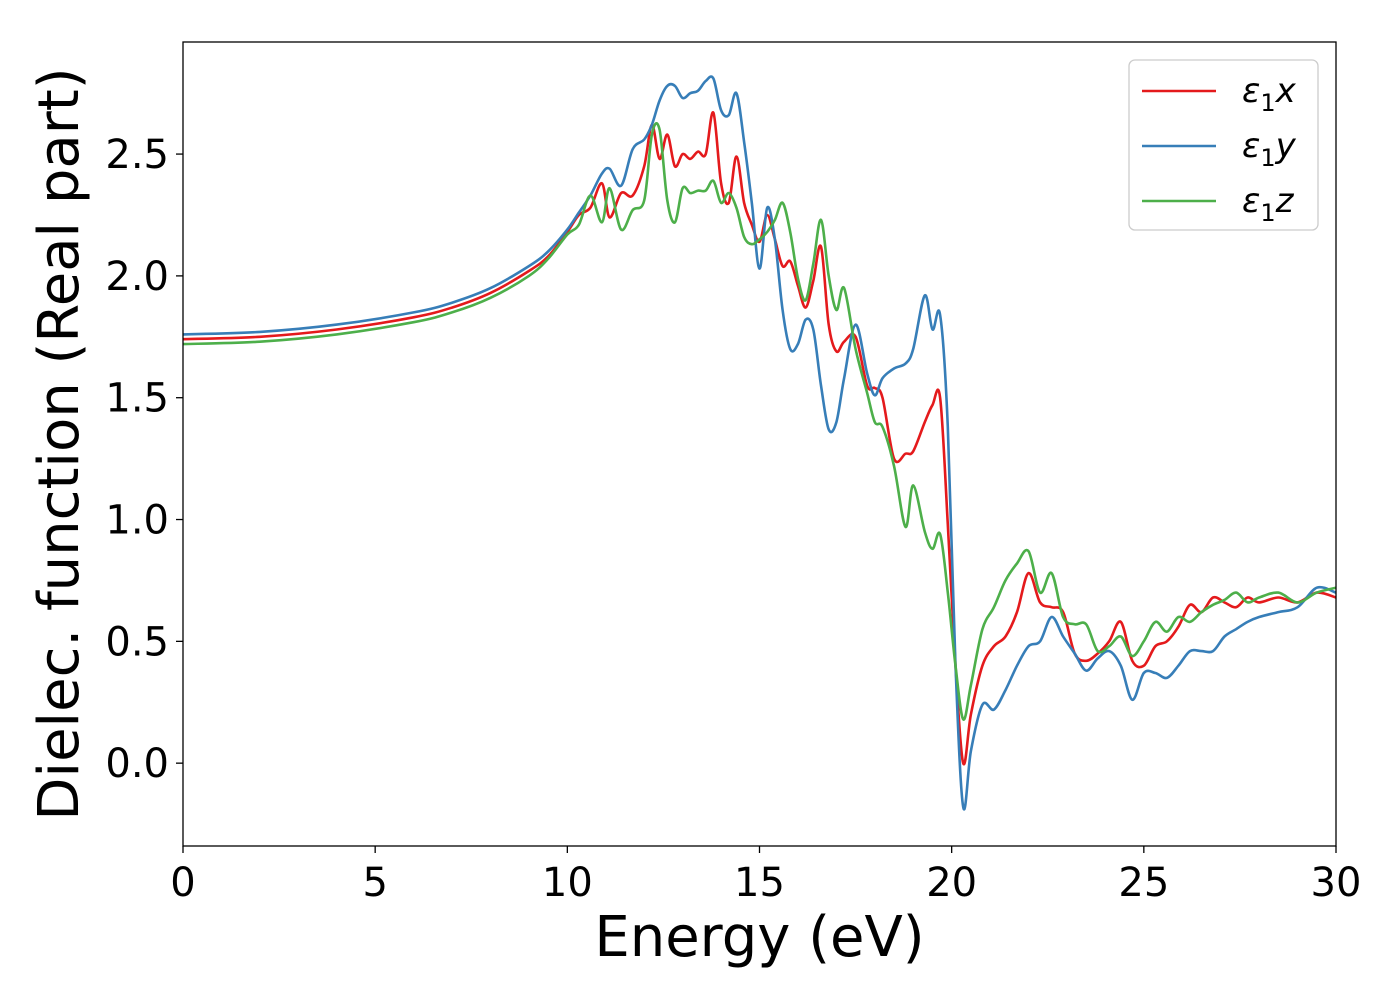  What do you see at coordinates (137, 521) in the screenshot?
I see `y-tick-label: 1.0` at bounding box center [137, 521].